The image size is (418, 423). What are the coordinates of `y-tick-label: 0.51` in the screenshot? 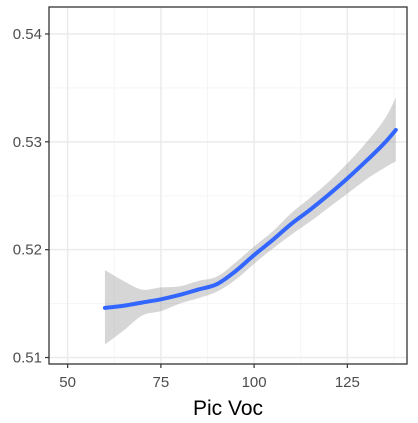 It's located at (27, 358).